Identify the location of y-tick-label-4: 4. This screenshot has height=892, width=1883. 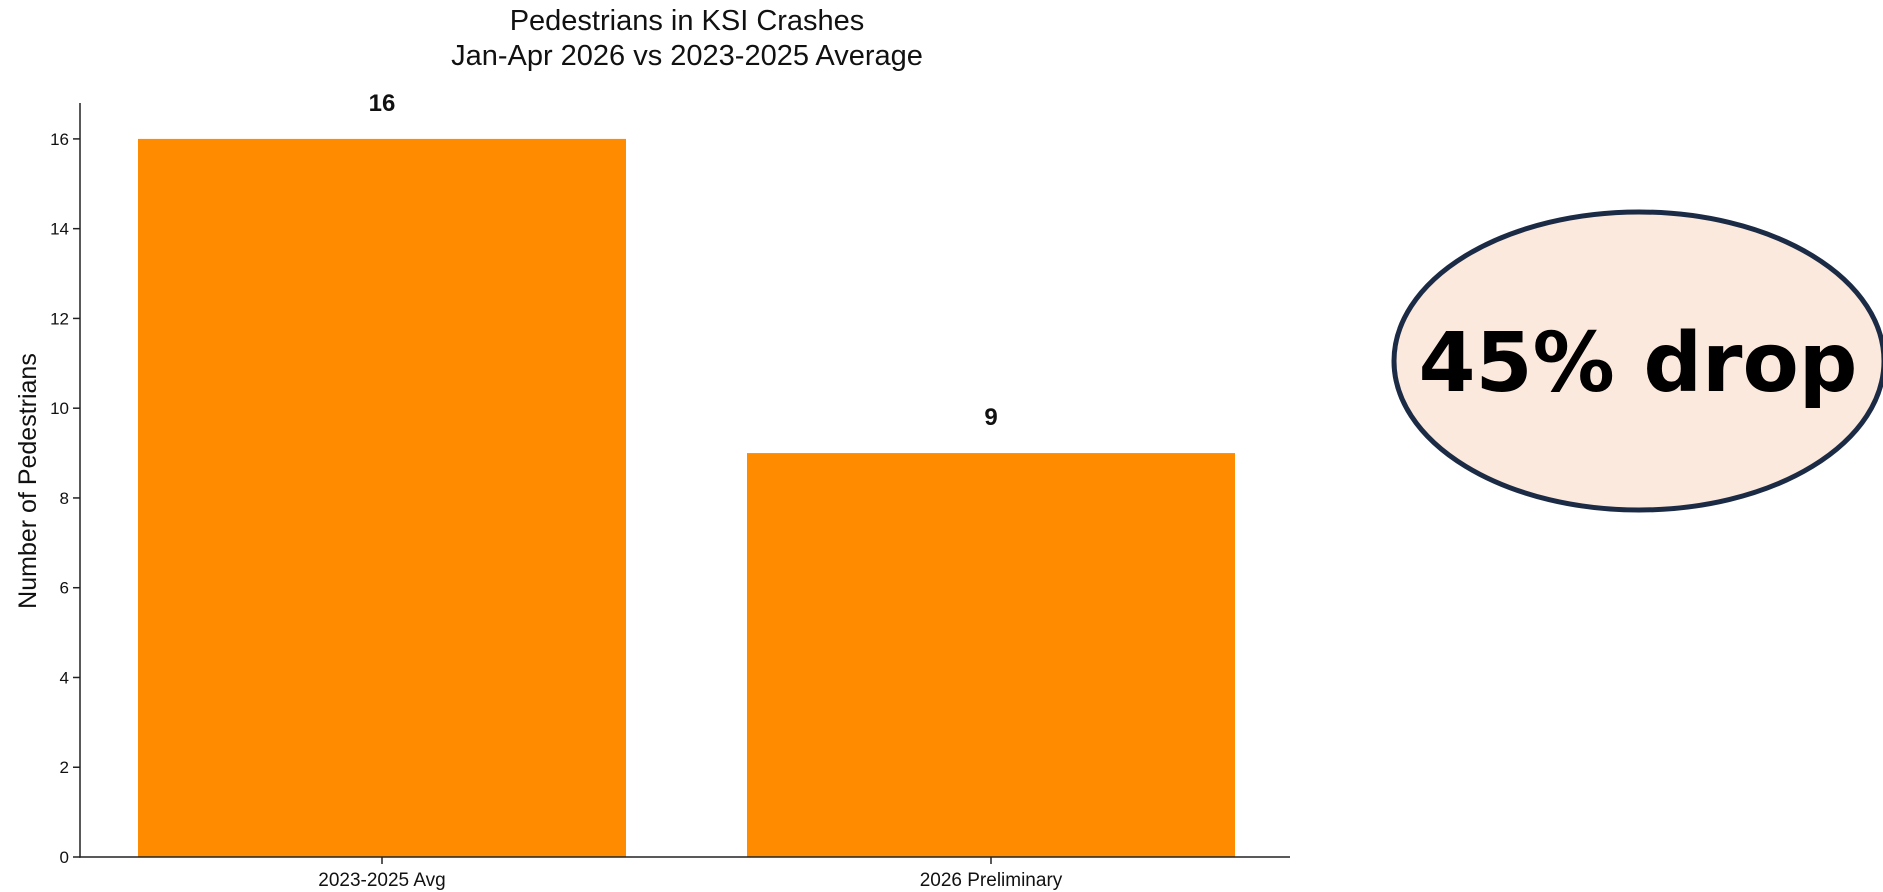
(64, 677).